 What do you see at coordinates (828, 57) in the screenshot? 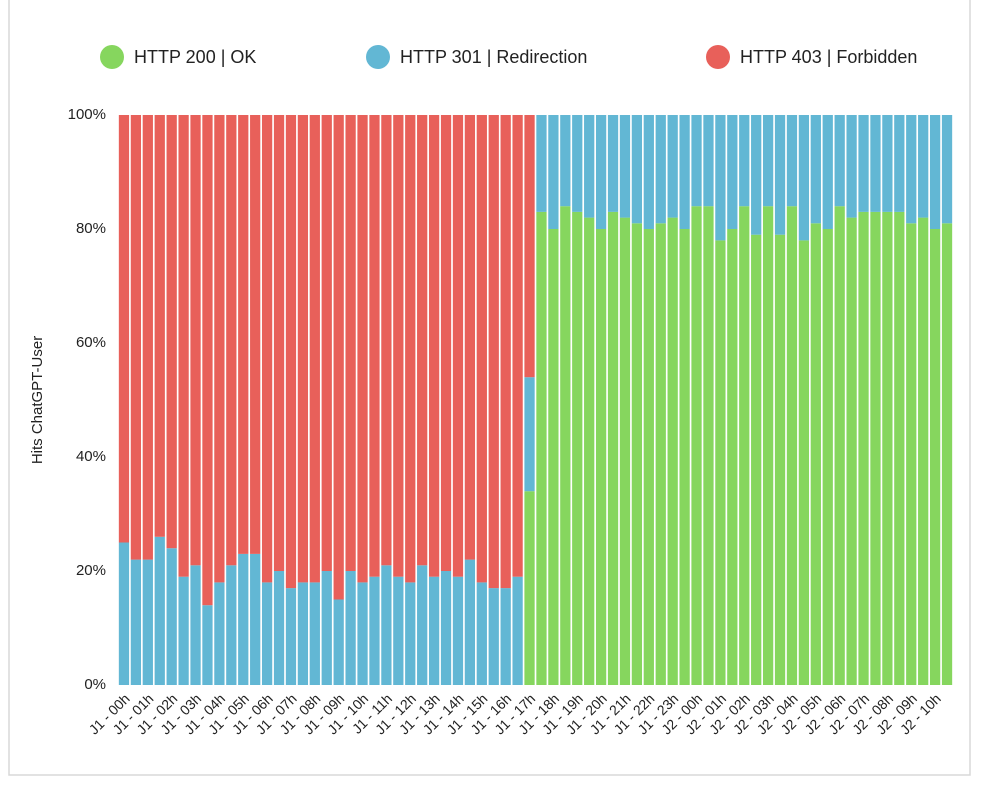
I see `legend-label: HTTP 403 | Forbidden` at bounding box center [828, 57].